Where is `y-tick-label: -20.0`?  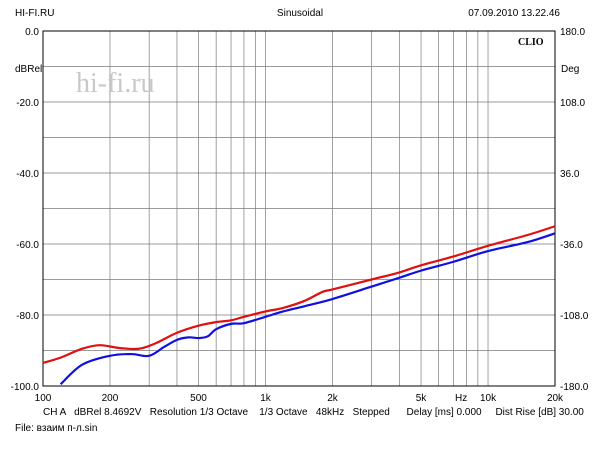 y-tick-label: -20.0 is located at coordinates (27, 103).